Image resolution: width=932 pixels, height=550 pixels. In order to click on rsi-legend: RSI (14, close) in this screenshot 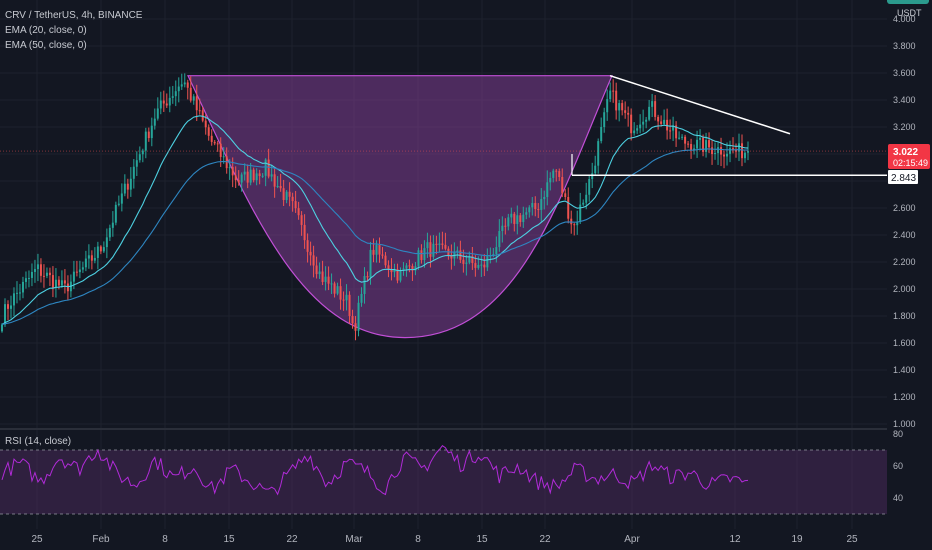, I will do `click(38, 441)`.